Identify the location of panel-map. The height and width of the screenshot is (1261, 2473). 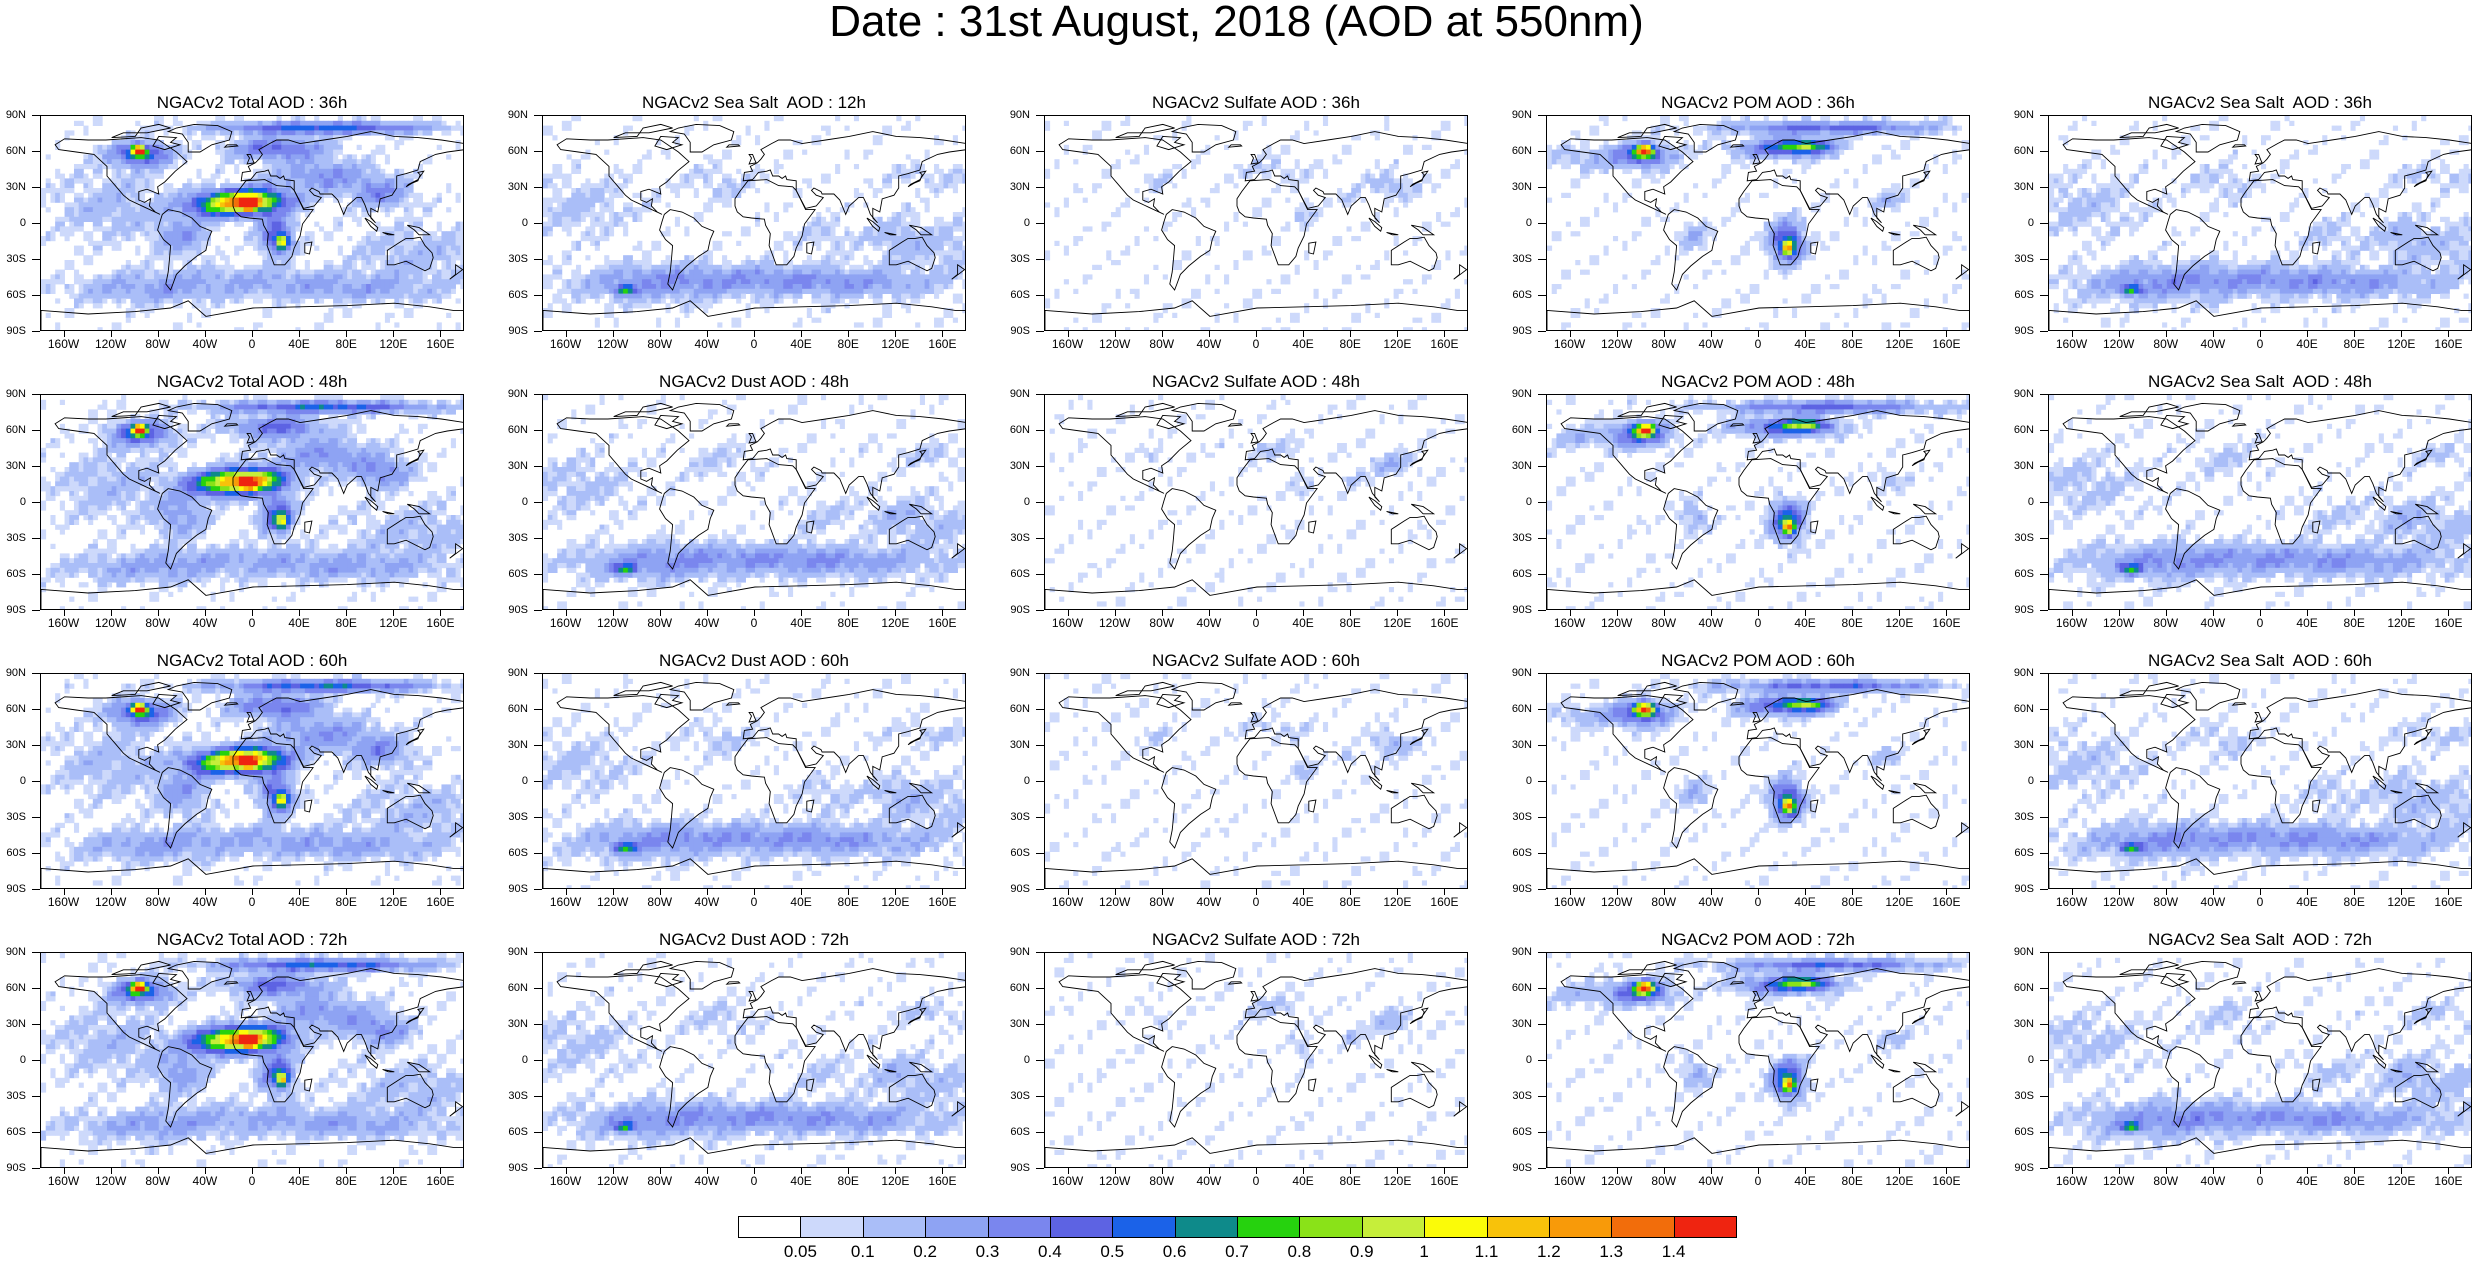
(754, 223).